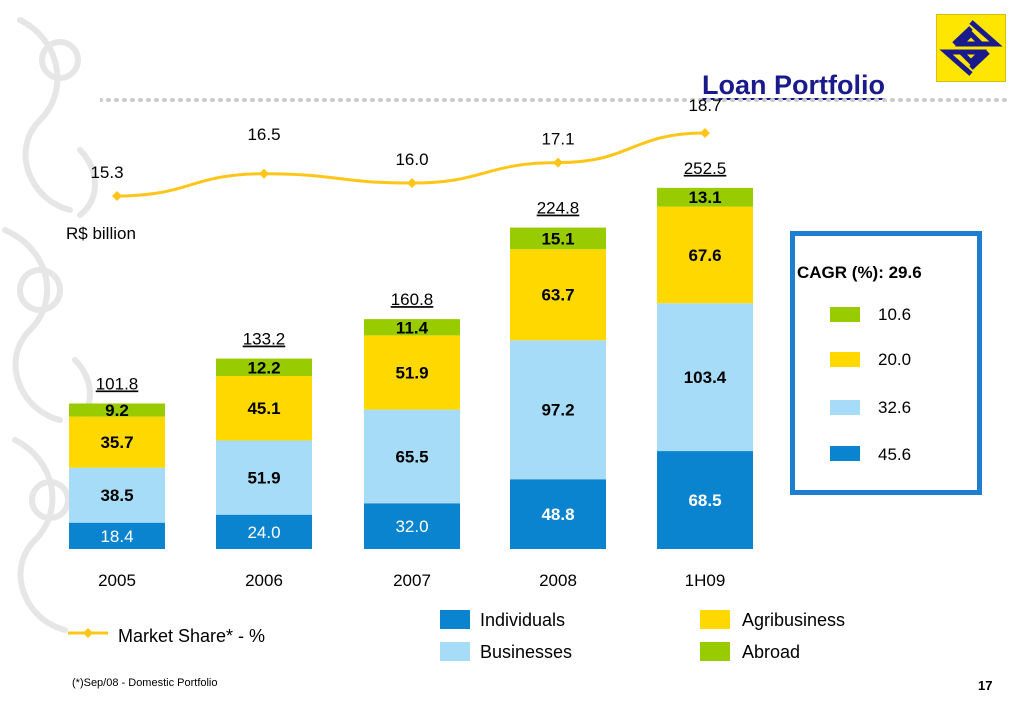 This screenshot has width=1023, height=708. Describe the element at coordinates (412, 580) in the screenshot. I see `category-label-2007: 2007` at that location.